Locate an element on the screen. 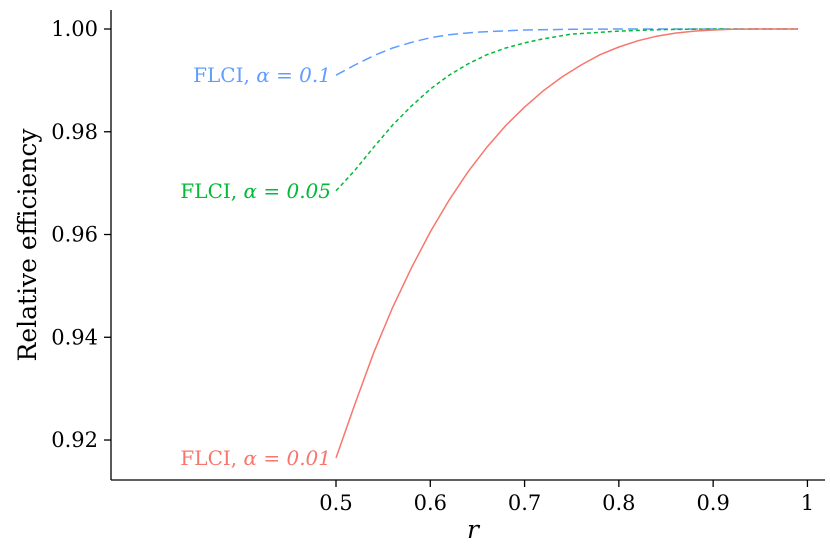 The height and width of the screenshot is (550, 830). y-tick-label: 0.92 is located at coordinates (74, 440).